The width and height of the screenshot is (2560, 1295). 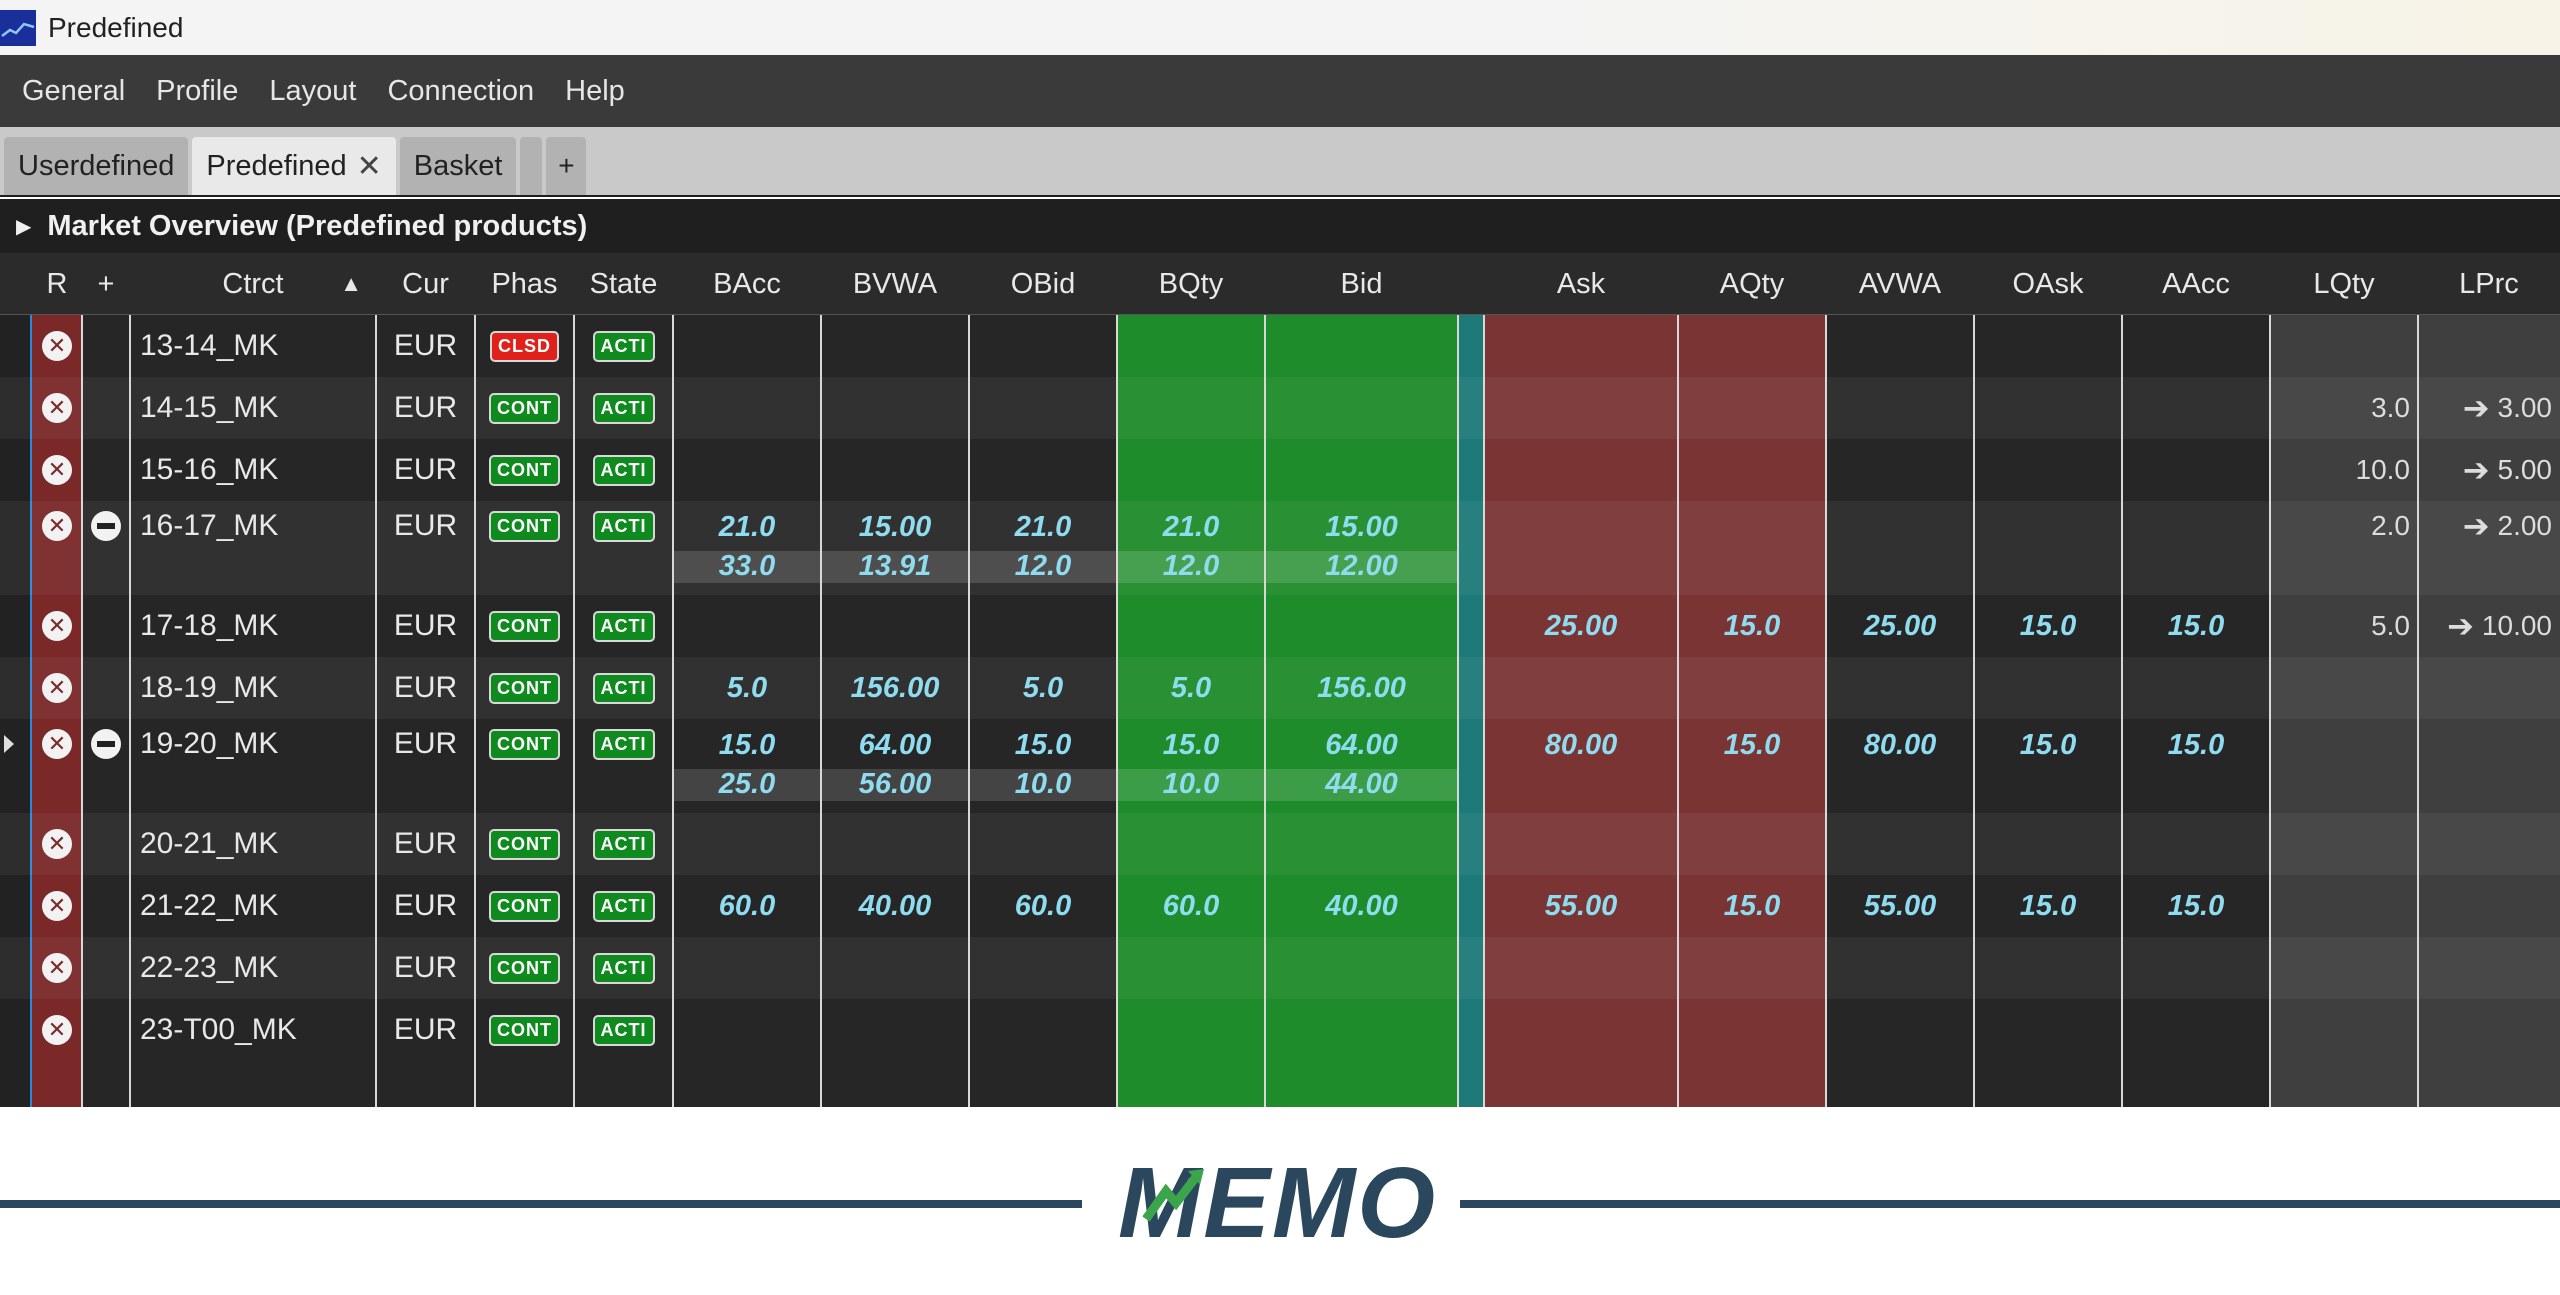 I want to click on table-row: ✕ 14-15_MK EUR CONT ACTI 3.0 ➔ 3.00, so click(x=1280, y=408).